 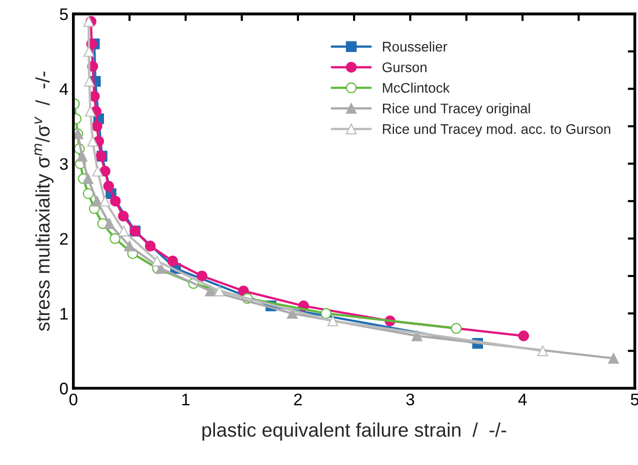 What do you see at coordinates (410, 400) in the screenshot?
I see `x-tick-label: 3` at bounding box center [410, 400].